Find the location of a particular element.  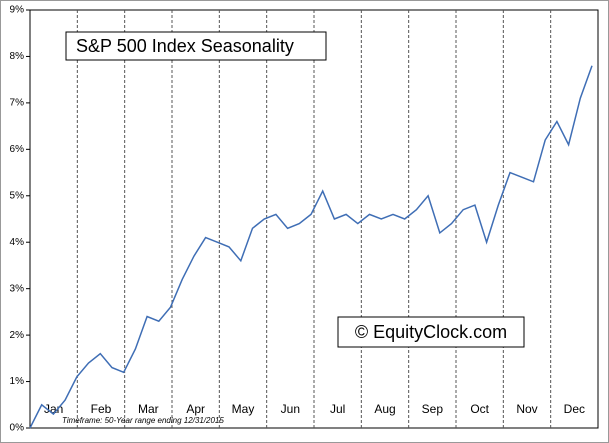

y-tick-label: 4% is located at coordinates (17, 242).